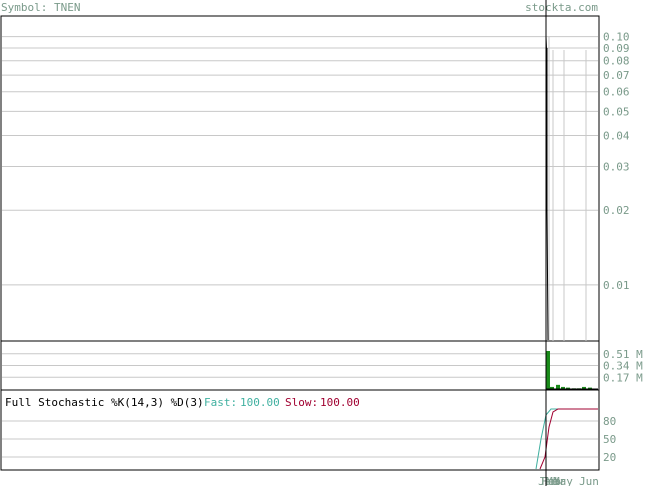  I want to click on price-tick-label: 0.04, so click(616, 135).